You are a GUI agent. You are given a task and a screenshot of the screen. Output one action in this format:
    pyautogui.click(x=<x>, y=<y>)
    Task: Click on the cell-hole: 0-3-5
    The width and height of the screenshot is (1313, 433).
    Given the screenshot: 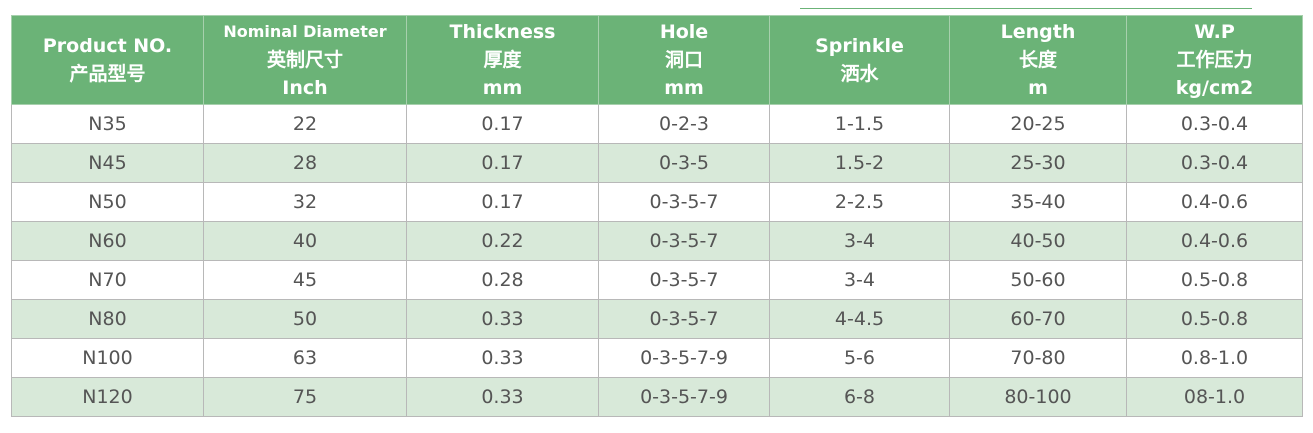 What is the action you would take?
    pyautogui.click(x=684, y=163)
    